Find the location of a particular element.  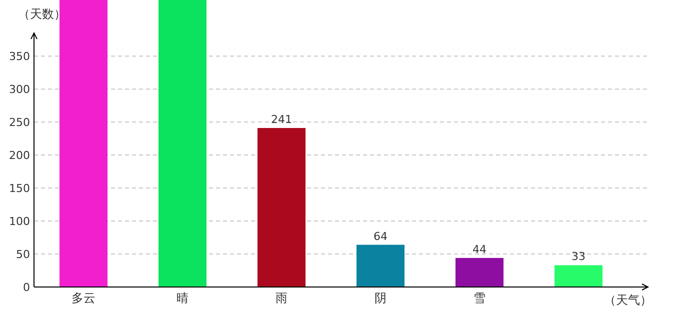

y-tick-label: 50 is located at coordinates (23, 255).